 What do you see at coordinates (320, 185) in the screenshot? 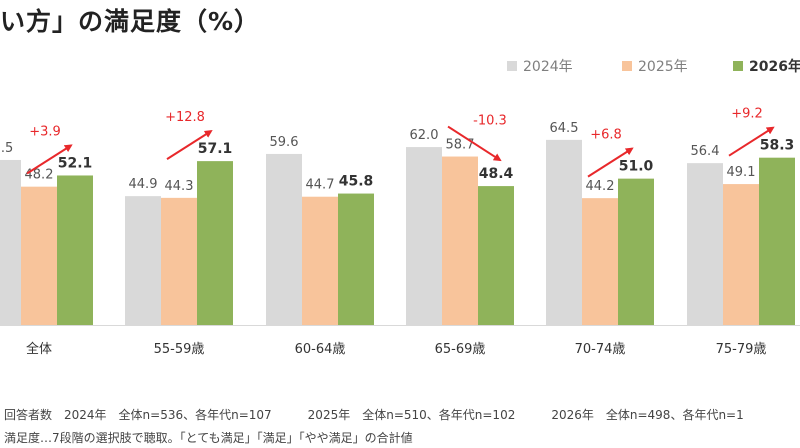
I see `data-label-2-1: 44.7` at bounding box center [320, 185].